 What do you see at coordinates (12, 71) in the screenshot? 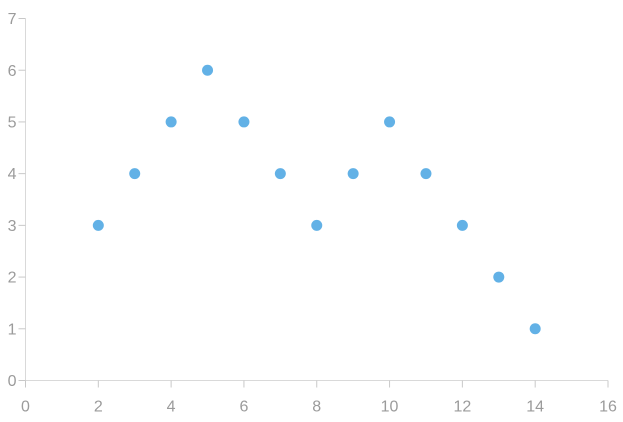
I see `y-axis-tick-label: 6` at bounding box center [12, 71].